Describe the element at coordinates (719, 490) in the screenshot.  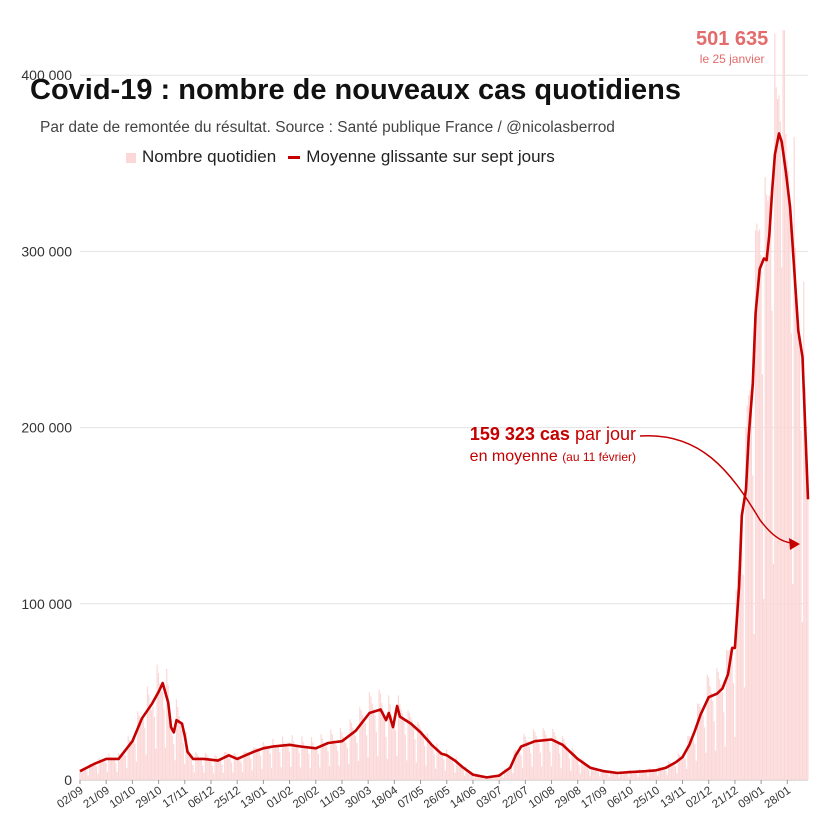
I see `annotation-arrow` at that location.